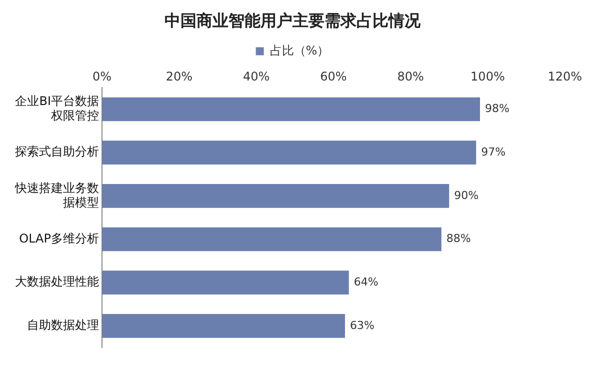  Describe the element at coordinates (458, 239) in the screenshot. I see `data-label: 88%` at that location.